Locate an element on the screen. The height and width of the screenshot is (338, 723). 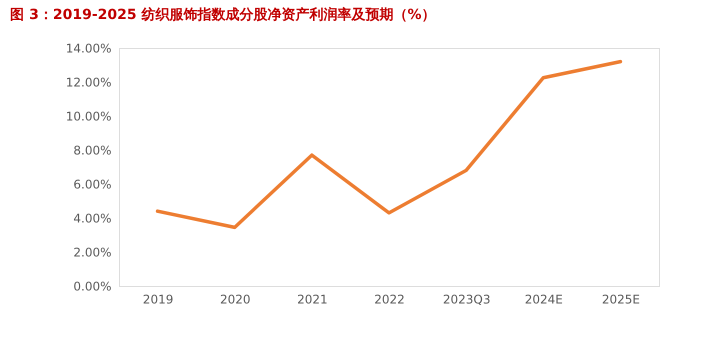
chart-title: 图 3：2019-2025 纺织服饰指数成分股净资产利润率及预期（%） is located at coordinates (223, 14).